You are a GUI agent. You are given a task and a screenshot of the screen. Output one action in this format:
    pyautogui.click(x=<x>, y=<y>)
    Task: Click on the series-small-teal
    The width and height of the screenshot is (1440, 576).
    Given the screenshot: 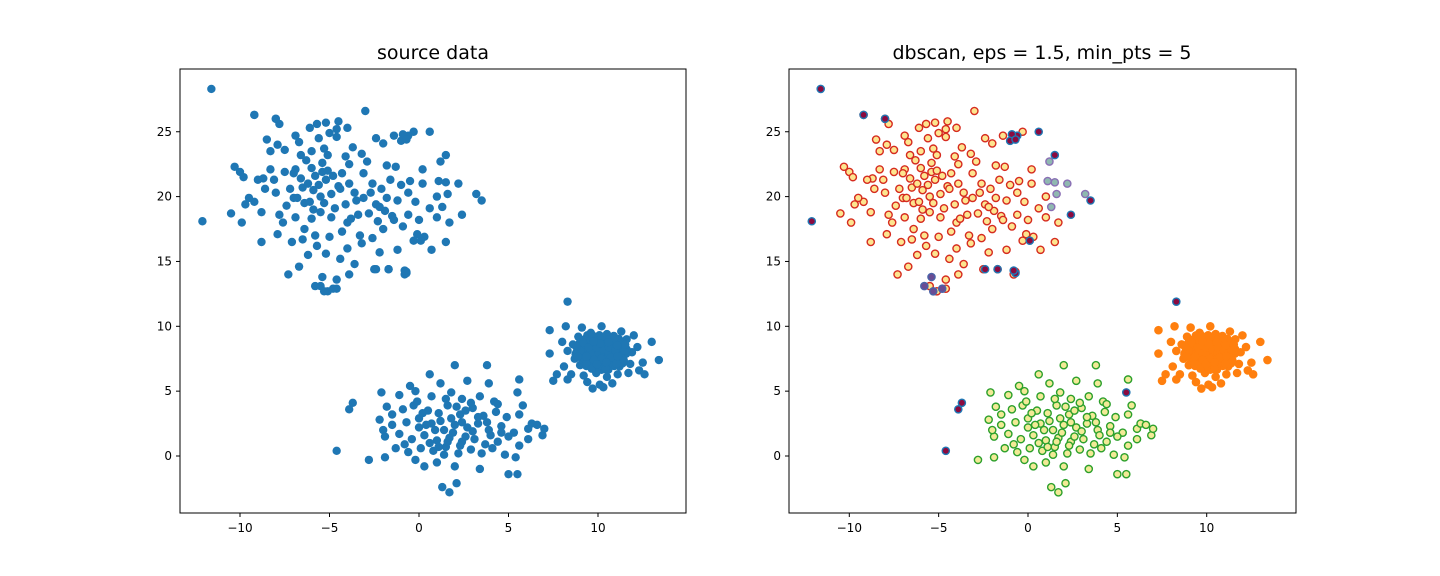 What is the action you would take?
    pyautogui.click(x=1066, y=184)
    